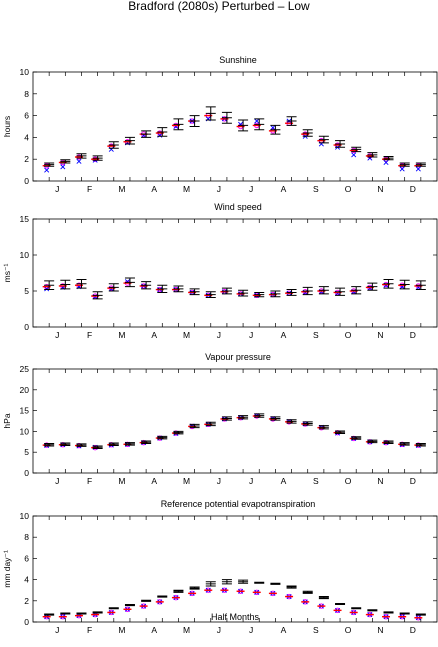 Image resolution: width=438 pixels, height=647 pixels. I want to click on chart-title: Sunshine, so click(238, 60).